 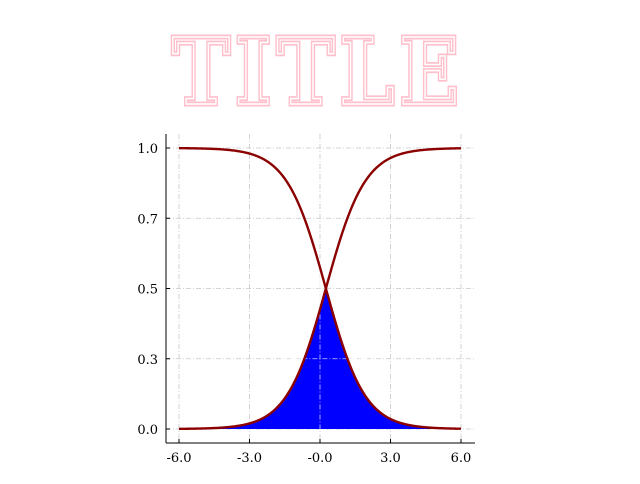 I want to click on chart-title: TITLE, so click(x=318, y=72).